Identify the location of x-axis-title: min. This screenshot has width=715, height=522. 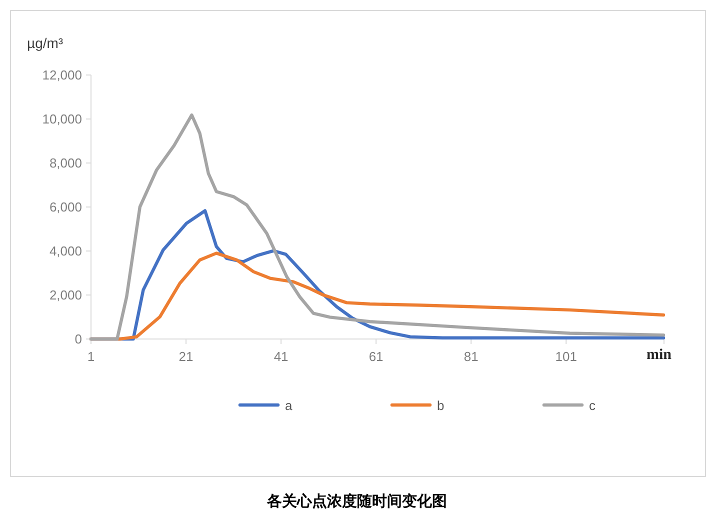
(659, 355).